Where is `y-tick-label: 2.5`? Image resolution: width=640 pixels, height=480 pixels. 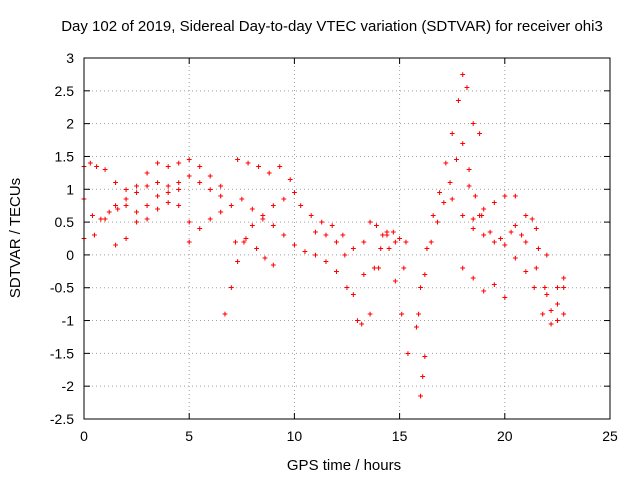
y-tick-label: 2.5 is located at coordinates (65, 91).